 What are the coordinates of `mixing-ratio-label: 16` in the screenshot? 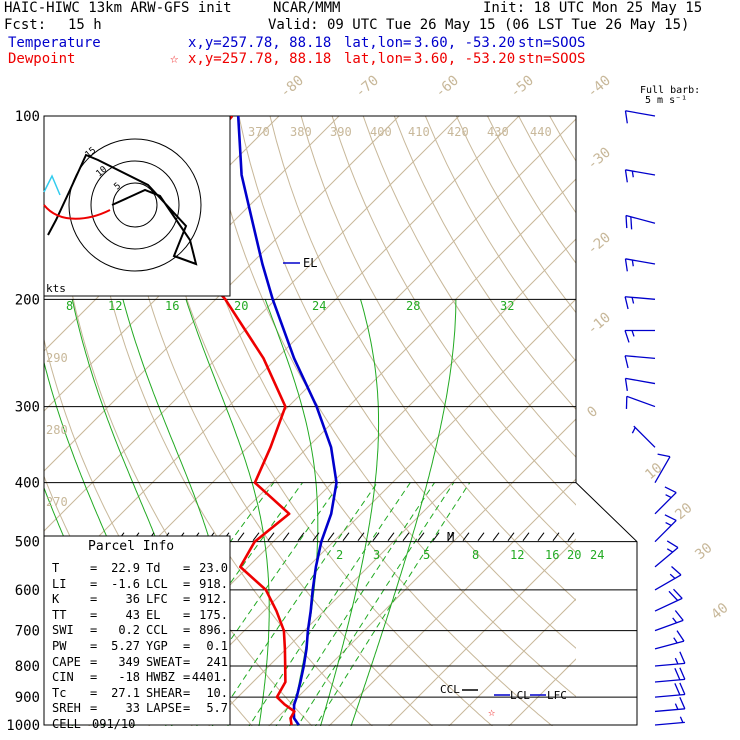 It's located at (172, 306).